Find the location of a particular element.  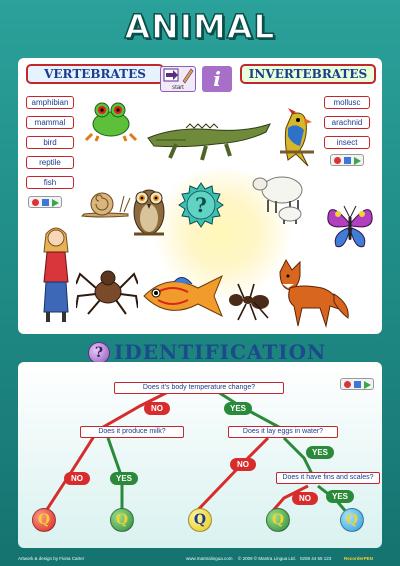

answer-ball-1: Q is located at coordinates (44, 520).